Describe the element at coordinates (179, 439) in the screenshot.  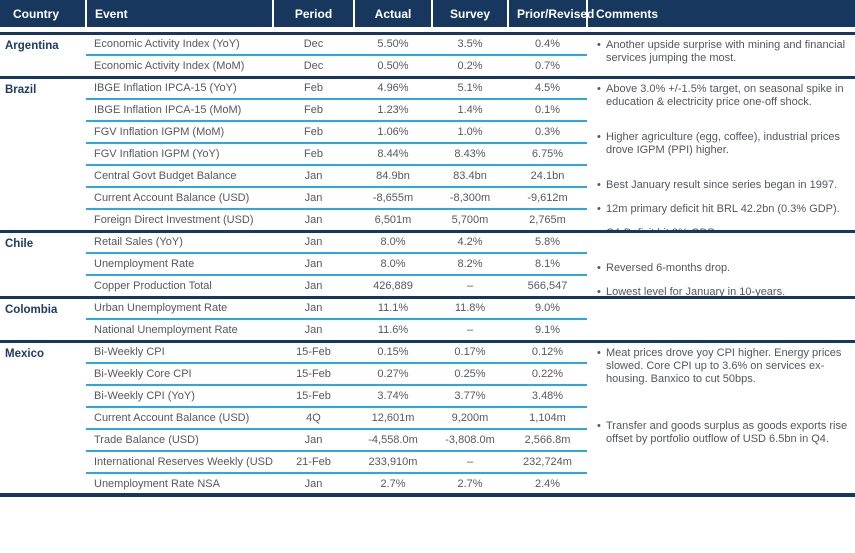
I see `cell-event: Trade Balance (USD)` at that location.